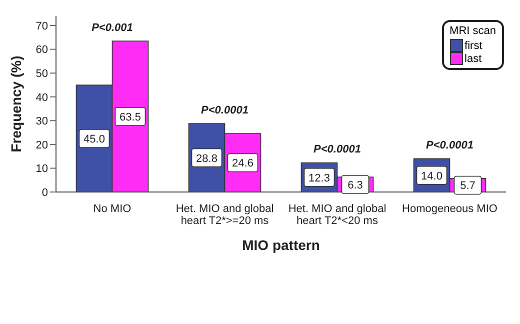 The image size is (520, 324). What do you see at coordinates (450, 209) in the screenshot?
I see `x-tick-label: Homogeneous MIO` at bounding box center [450, 209].